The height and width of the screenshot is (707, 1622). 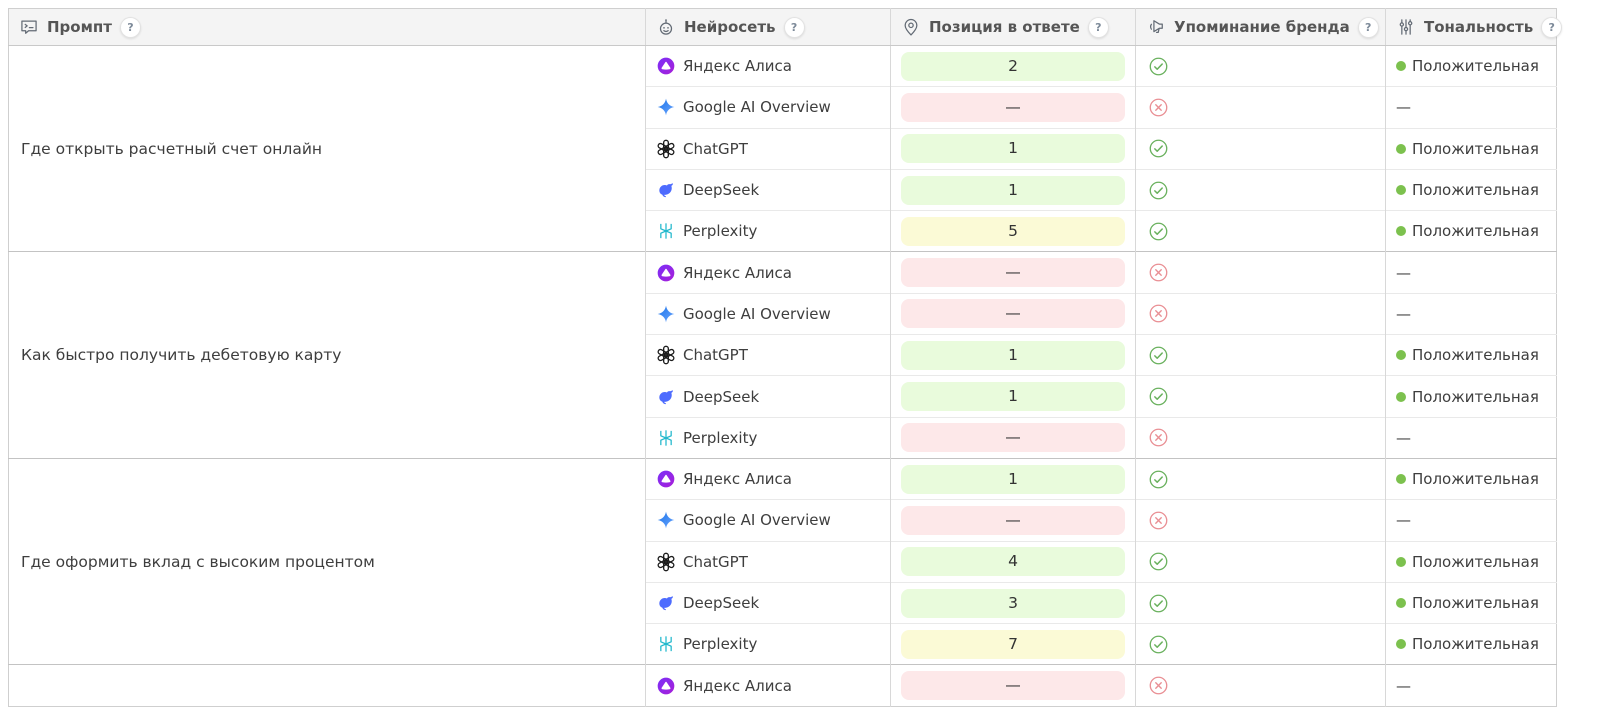 I want to click on position-badge: 5, so click(x=1013, y=231).